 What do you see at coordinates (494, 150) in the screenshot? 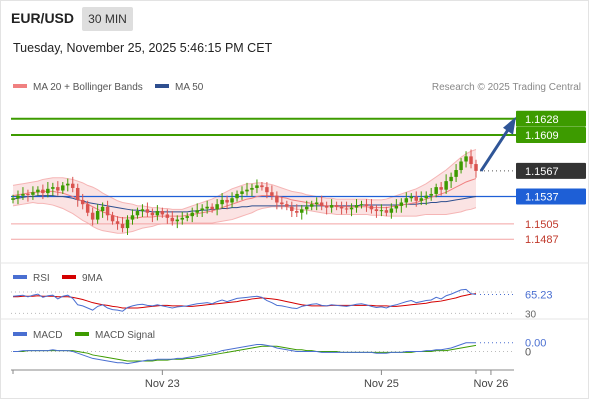
I see `forecast-arrow-shaft` at bounding box center [494, 150].